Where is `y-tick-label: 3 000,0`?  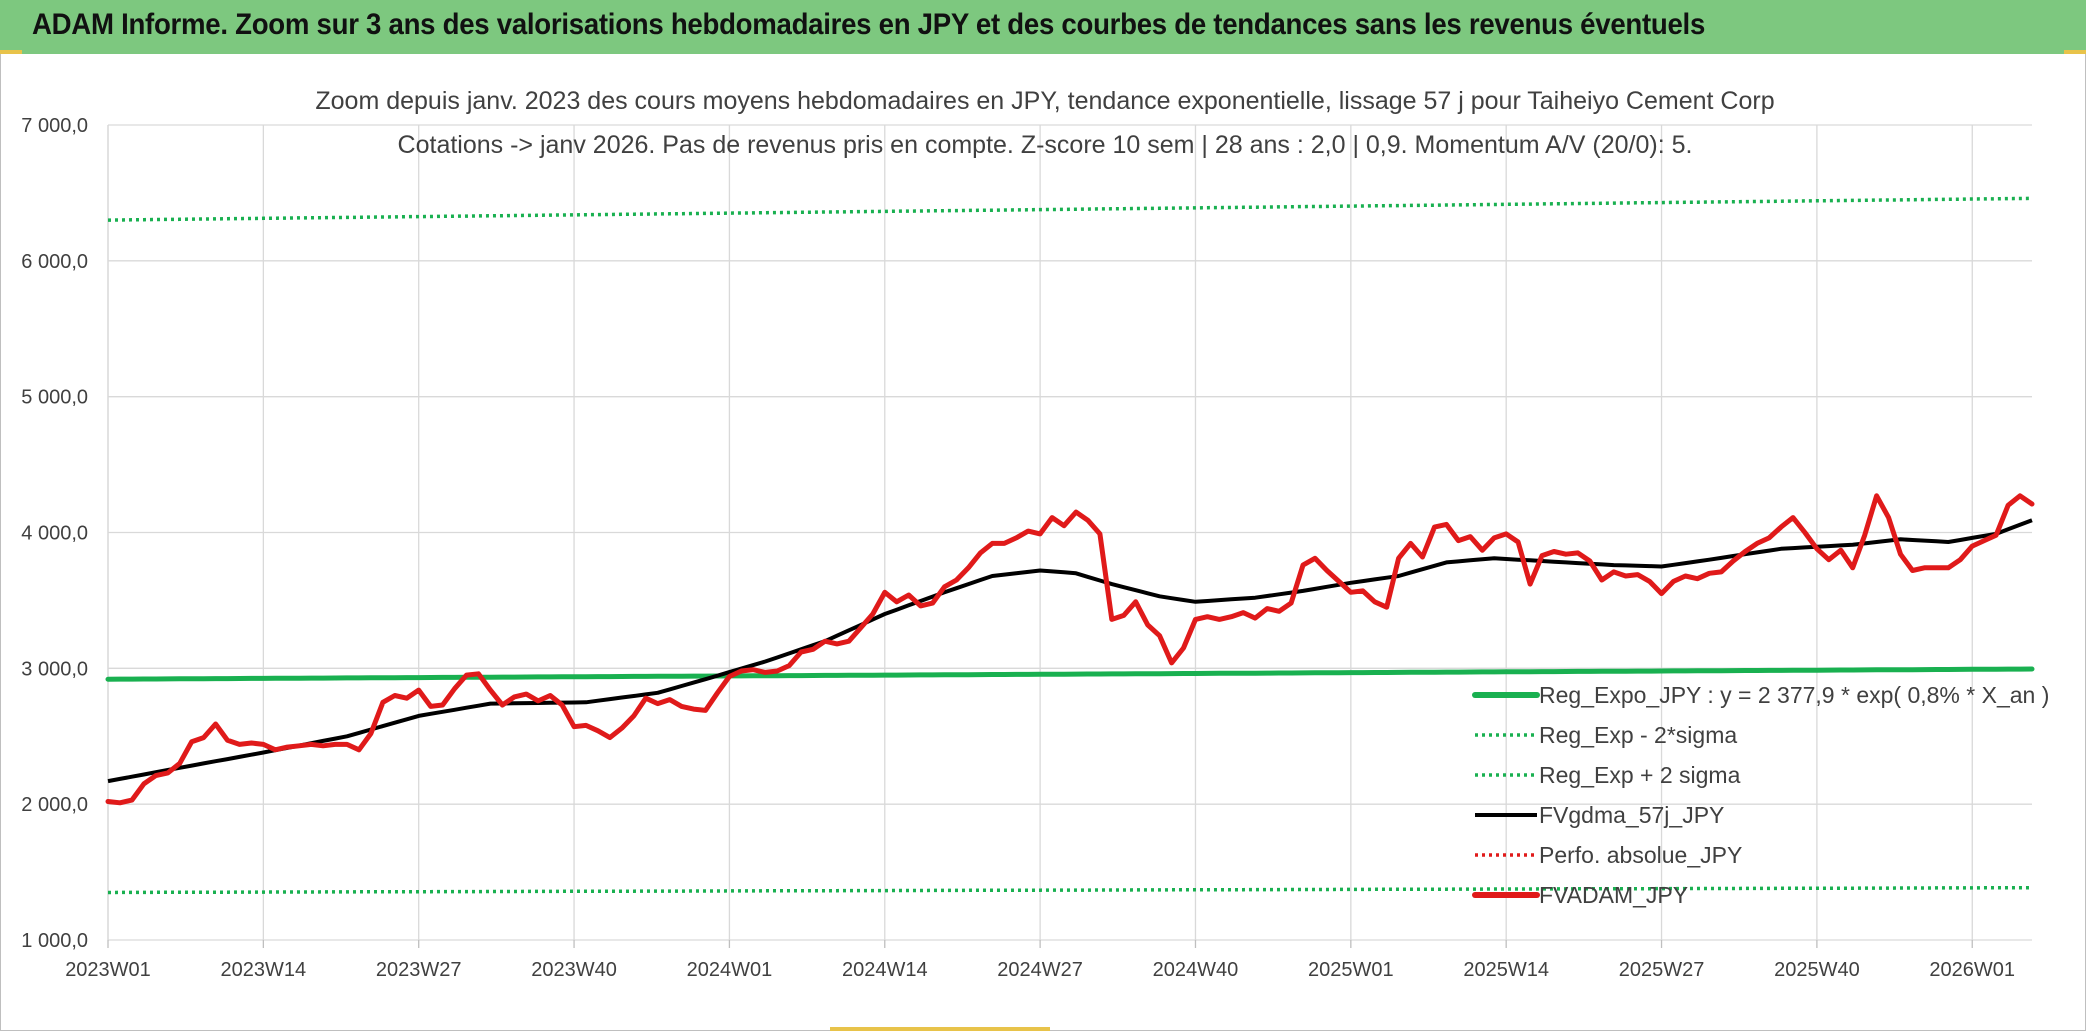
y-tick-label: 3 000,0 is located at coordinates (54, 669).